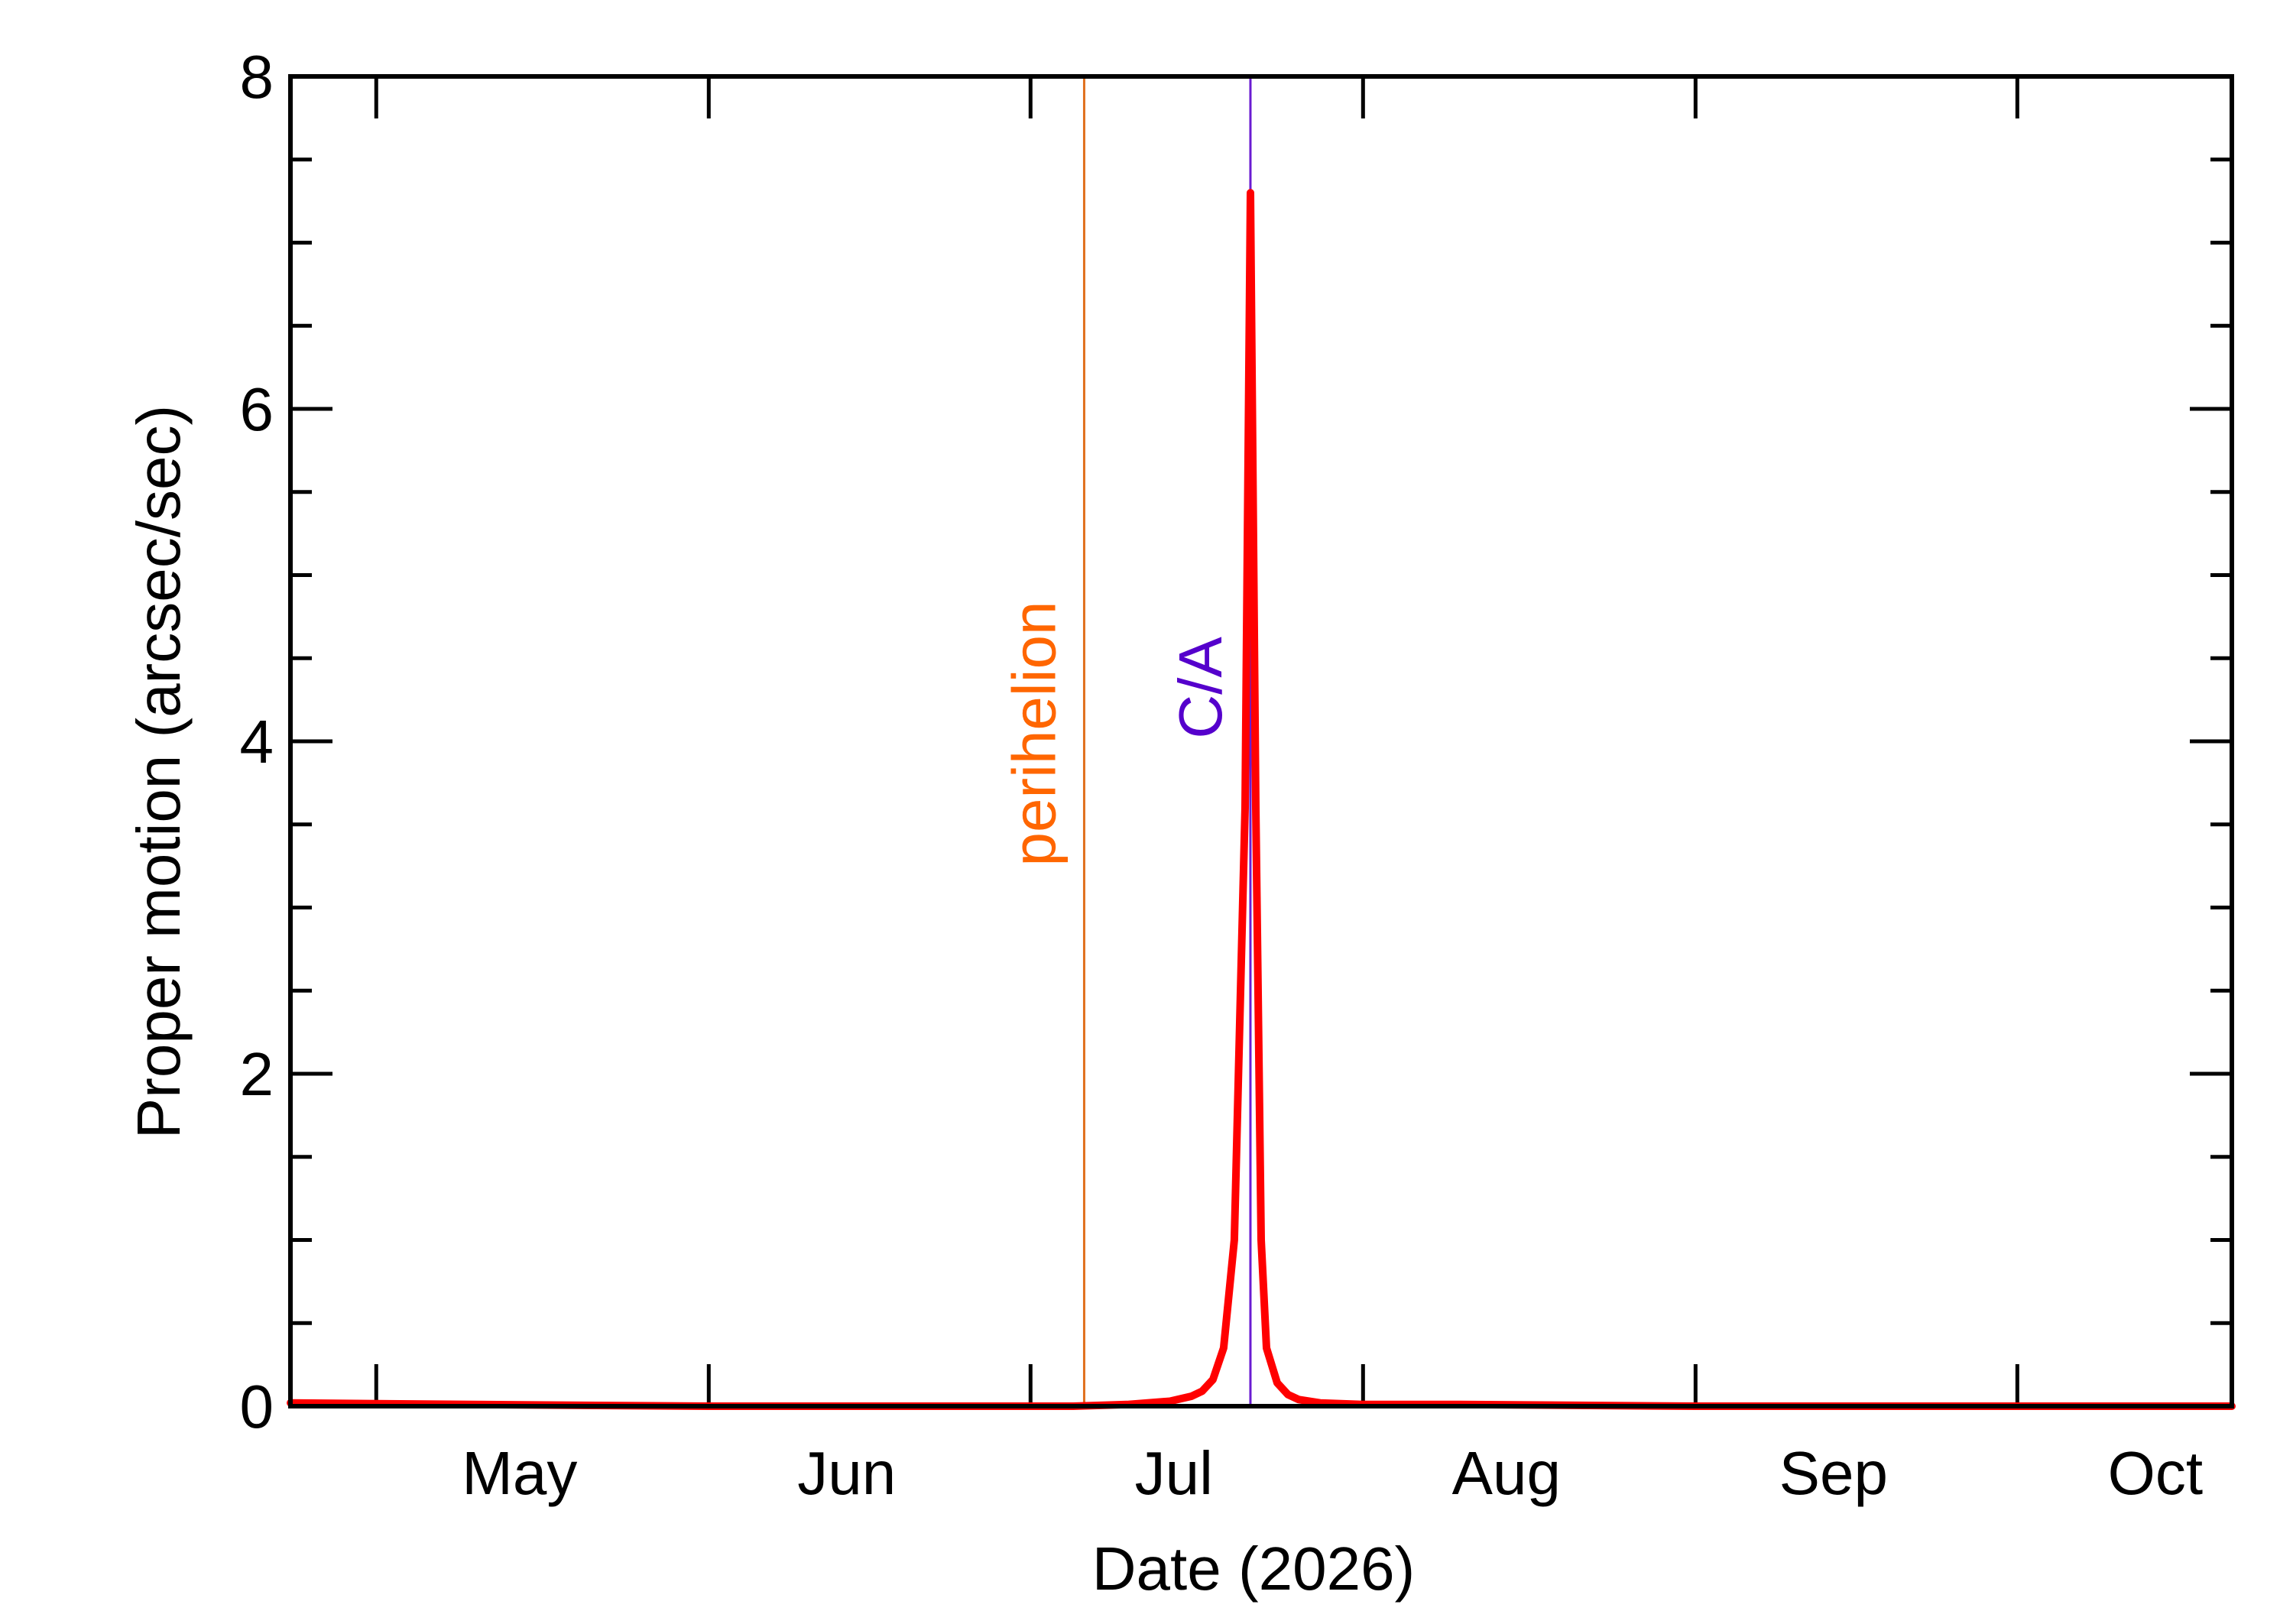 This screenshot has height=1624, width=2293. I want to click on x-tick-label: Sep, so click(1833, 1473).